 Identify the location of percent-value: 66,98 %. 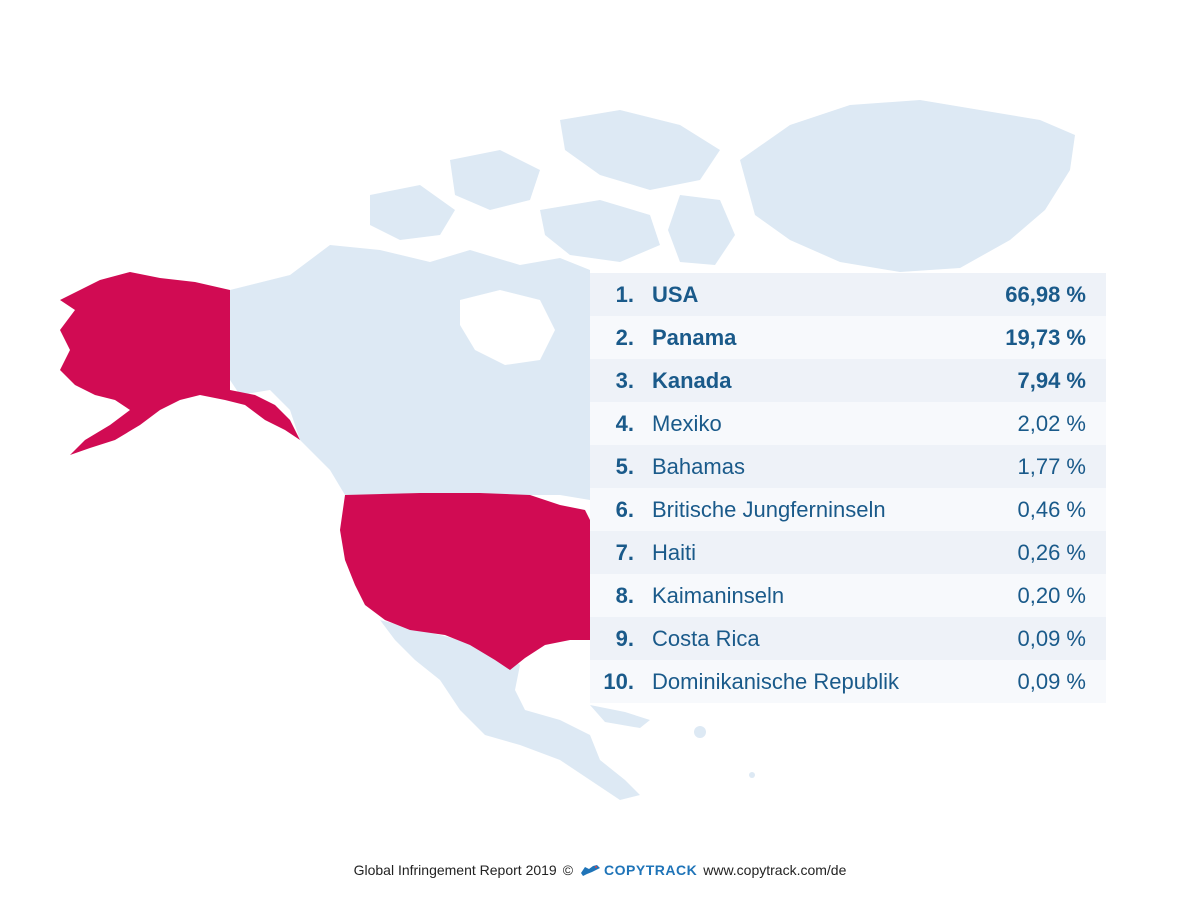
(1045, 294).